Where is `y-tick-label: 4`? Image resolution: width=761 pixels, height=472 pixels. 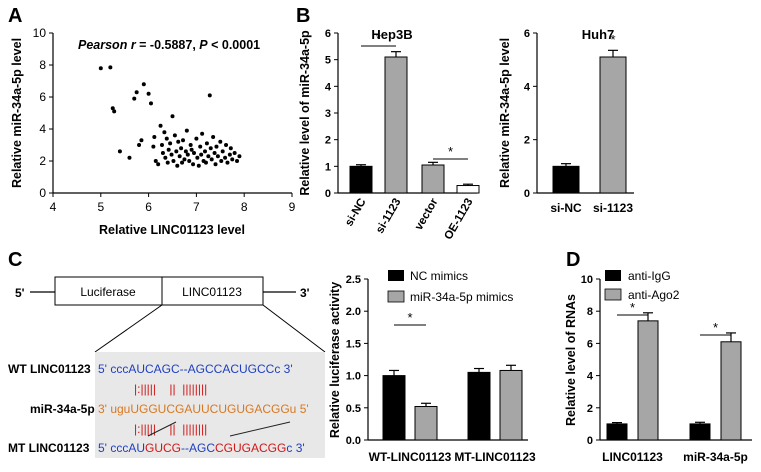
y-tick-label: 4 is located at coordinates (328, 87).